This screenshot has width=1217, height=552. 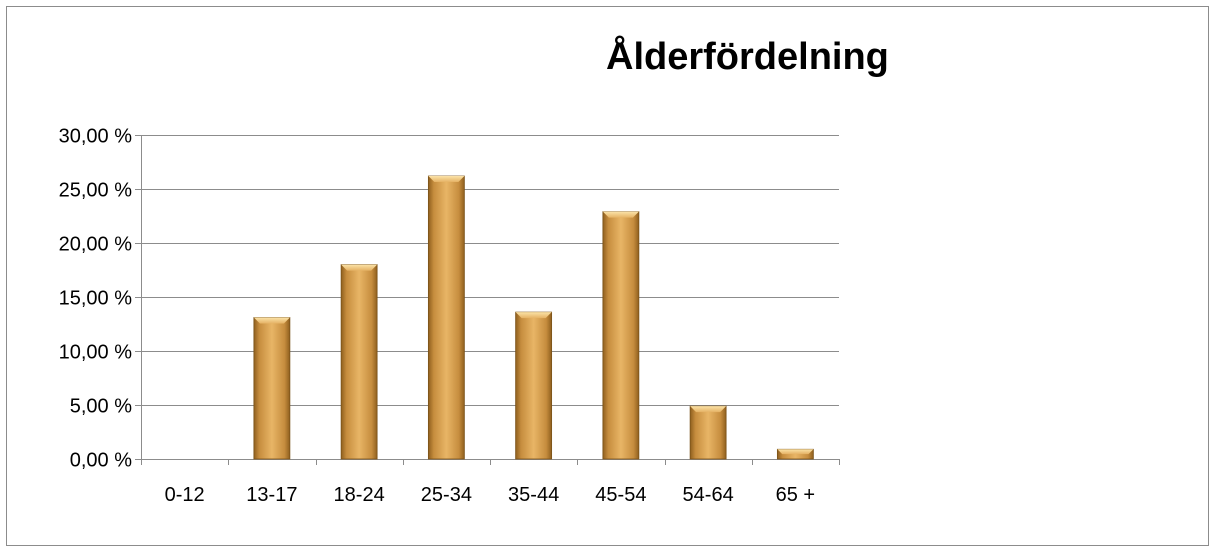 I want to click on y-tick-label: 0,00 %, so click(x=101, y=461).